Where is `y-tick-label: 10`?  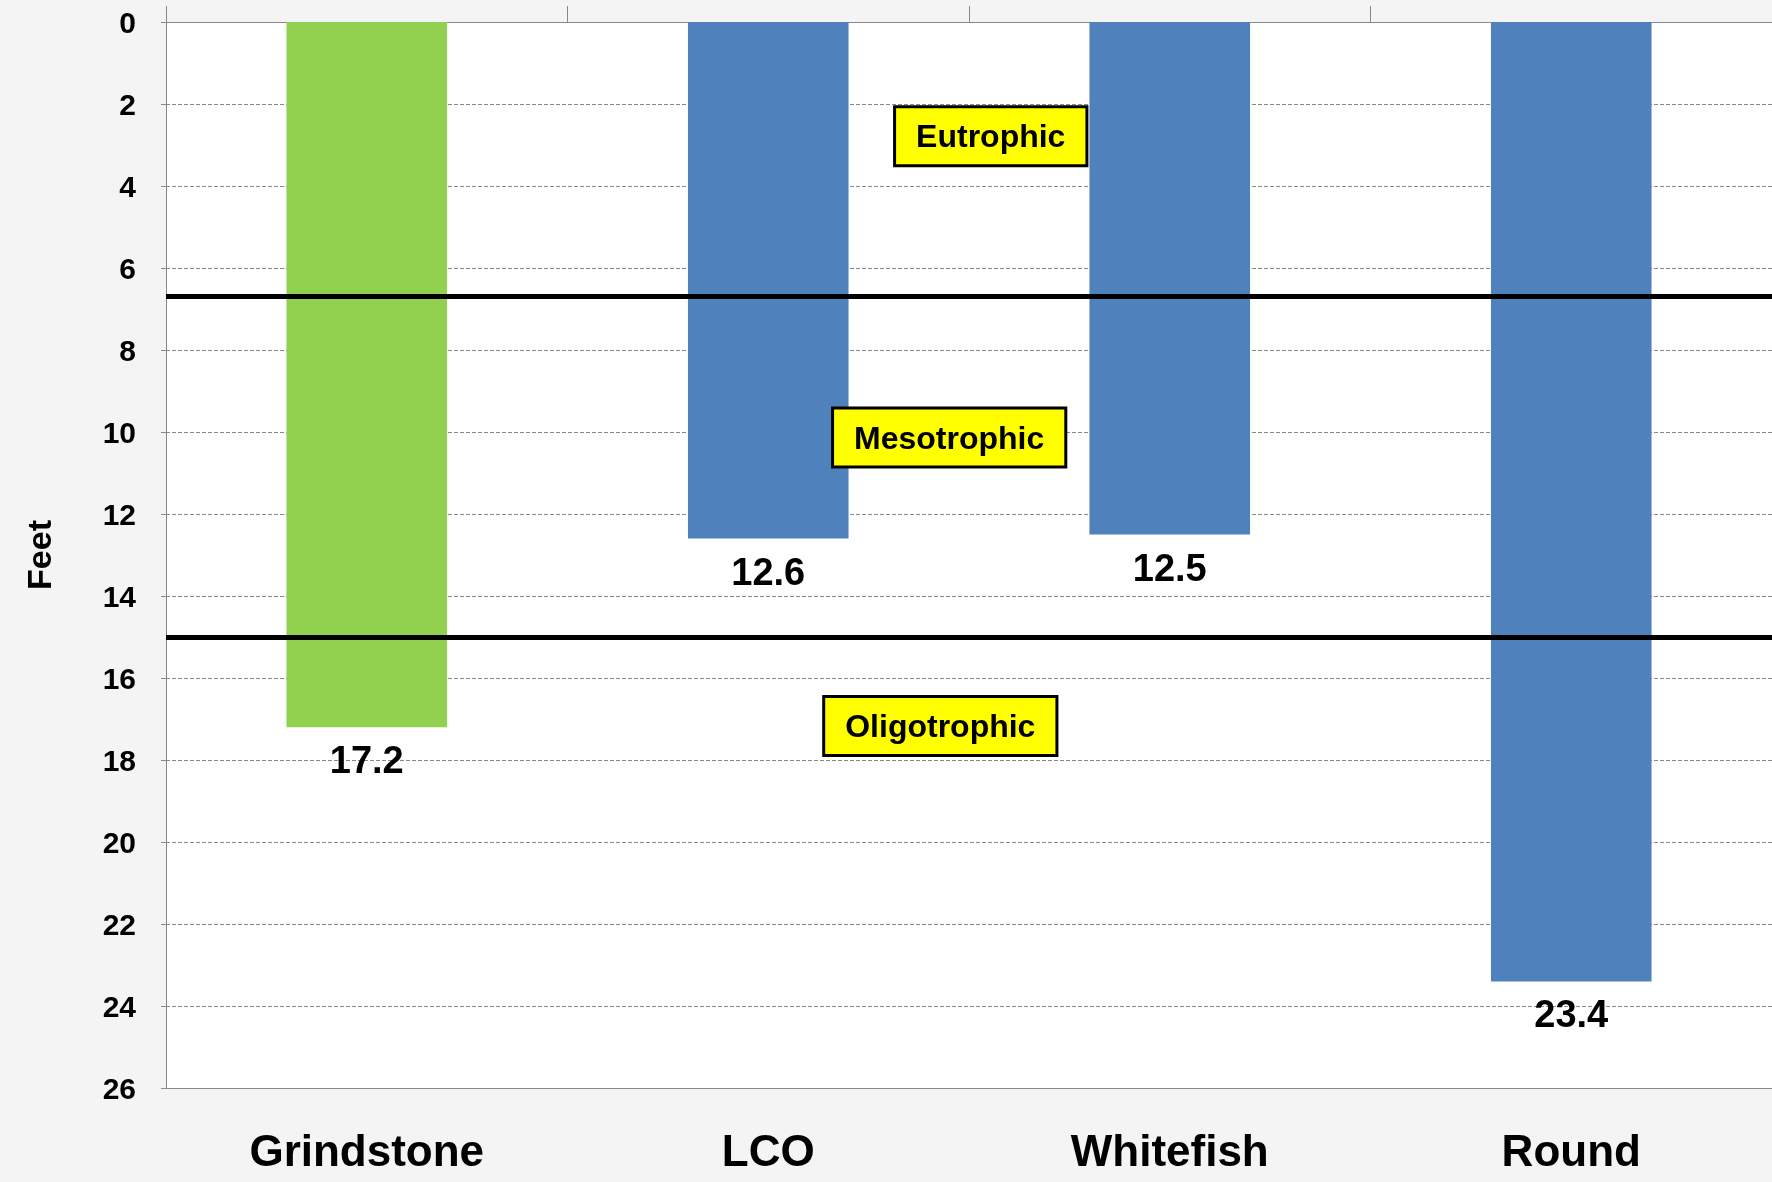
y-tick-label: 10 is located at coordinates (119, 432).